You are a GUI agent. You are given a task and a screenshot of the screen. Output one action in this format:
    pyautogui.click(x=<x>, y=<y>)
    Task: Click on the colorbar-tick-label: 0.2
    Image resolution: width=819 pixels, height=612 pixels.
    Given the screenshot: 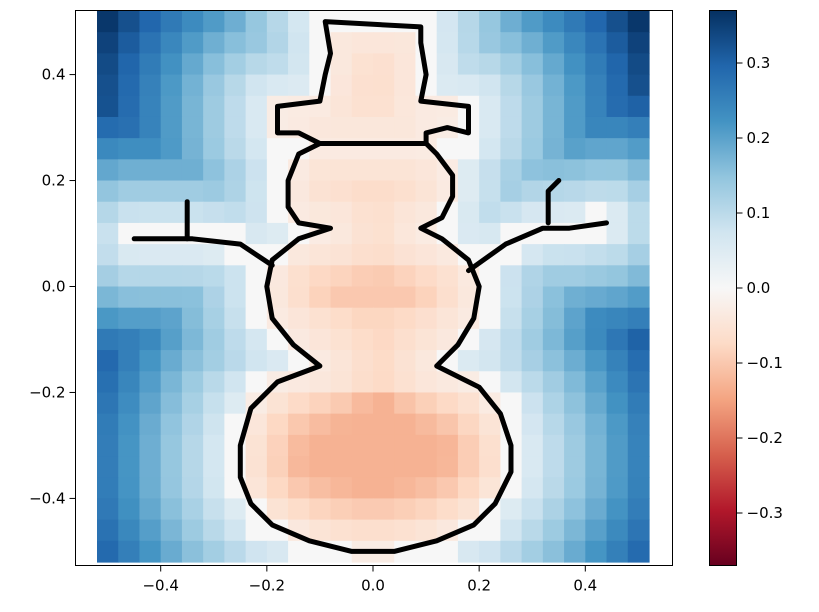 What is the action you would take?
    pyautogui.click(x=759, y=138)
    